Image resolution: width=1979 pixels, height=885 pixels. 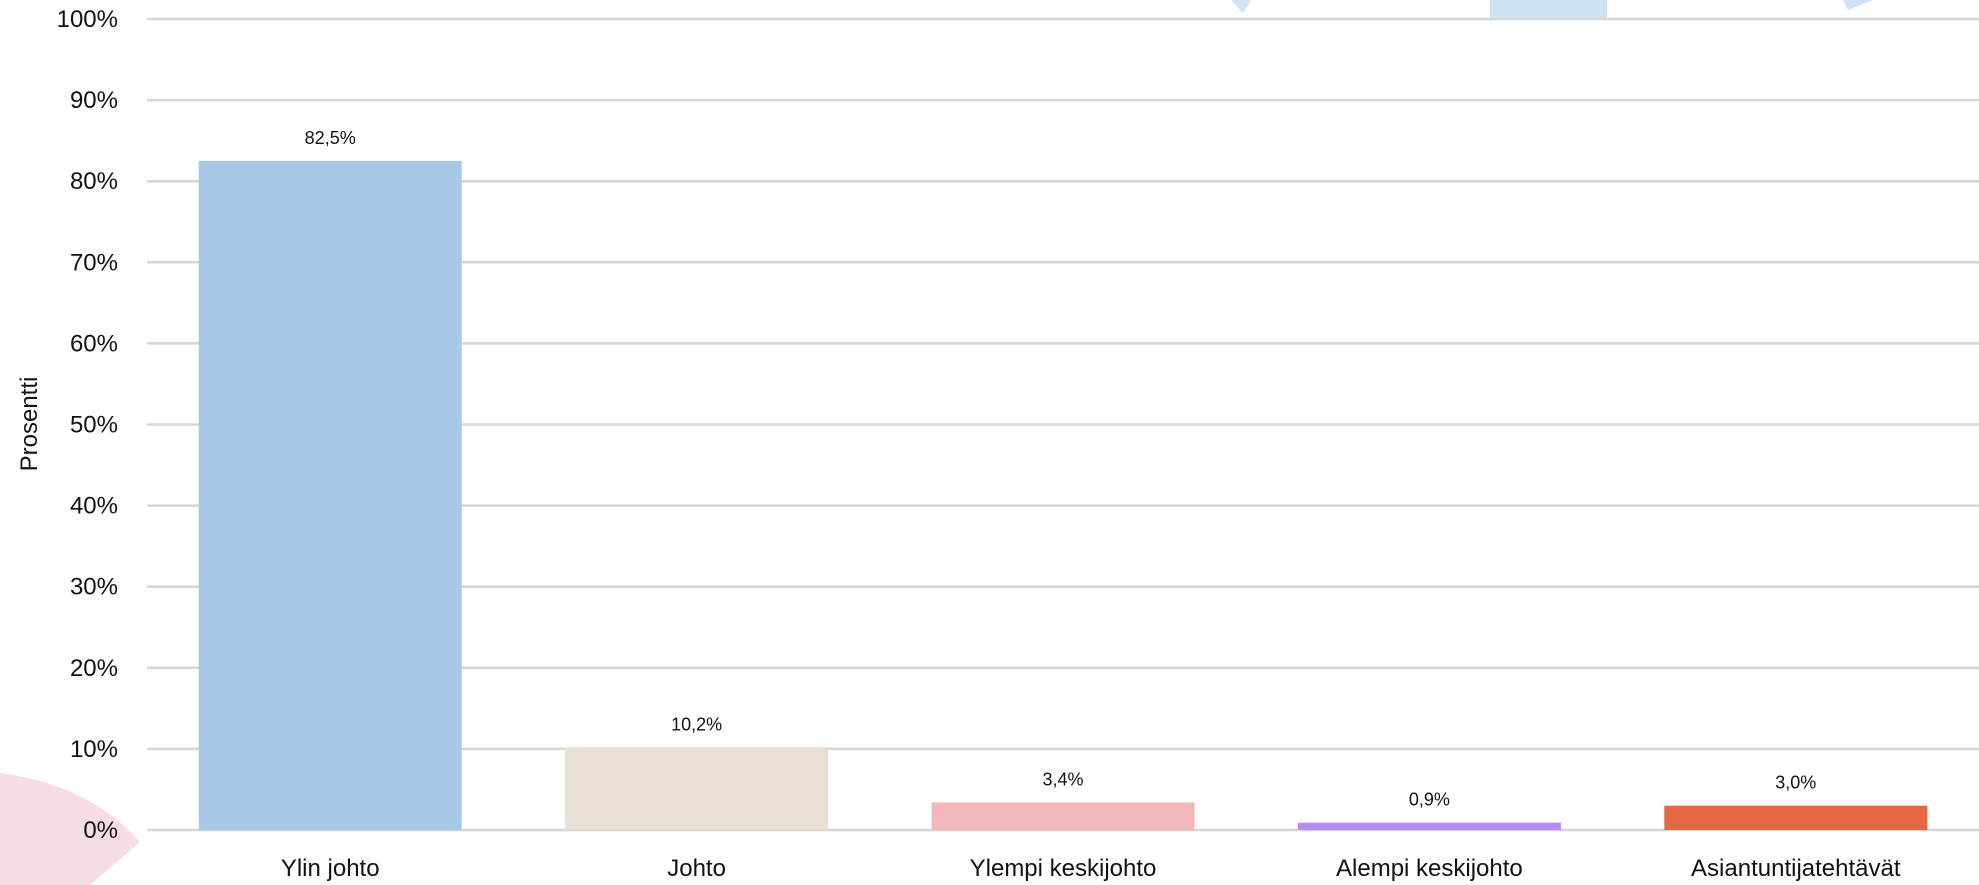 What do you see at coordinates (94, 425) in the screenshot?
I see `y-tick-label: 50%` at bounding box center [94, 425].